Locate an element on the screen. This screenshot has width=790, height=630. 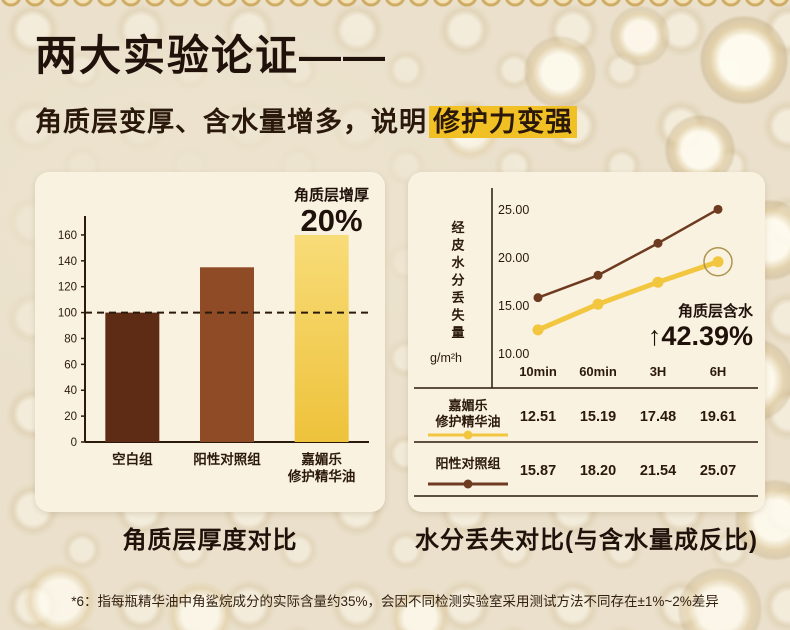
svg-text: 160 is located at coordinates (67, 236).